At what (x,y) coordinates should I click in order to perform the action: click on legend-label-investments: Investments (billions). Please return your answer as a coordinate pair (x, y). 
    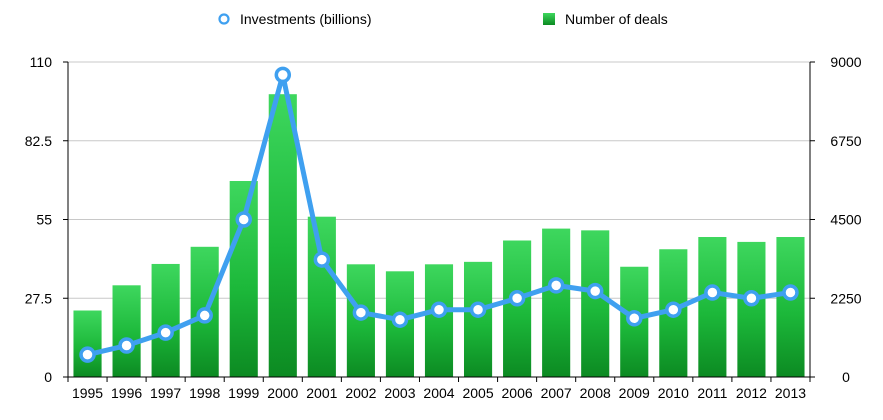
    Looking at the image, I should click on (306, 19).